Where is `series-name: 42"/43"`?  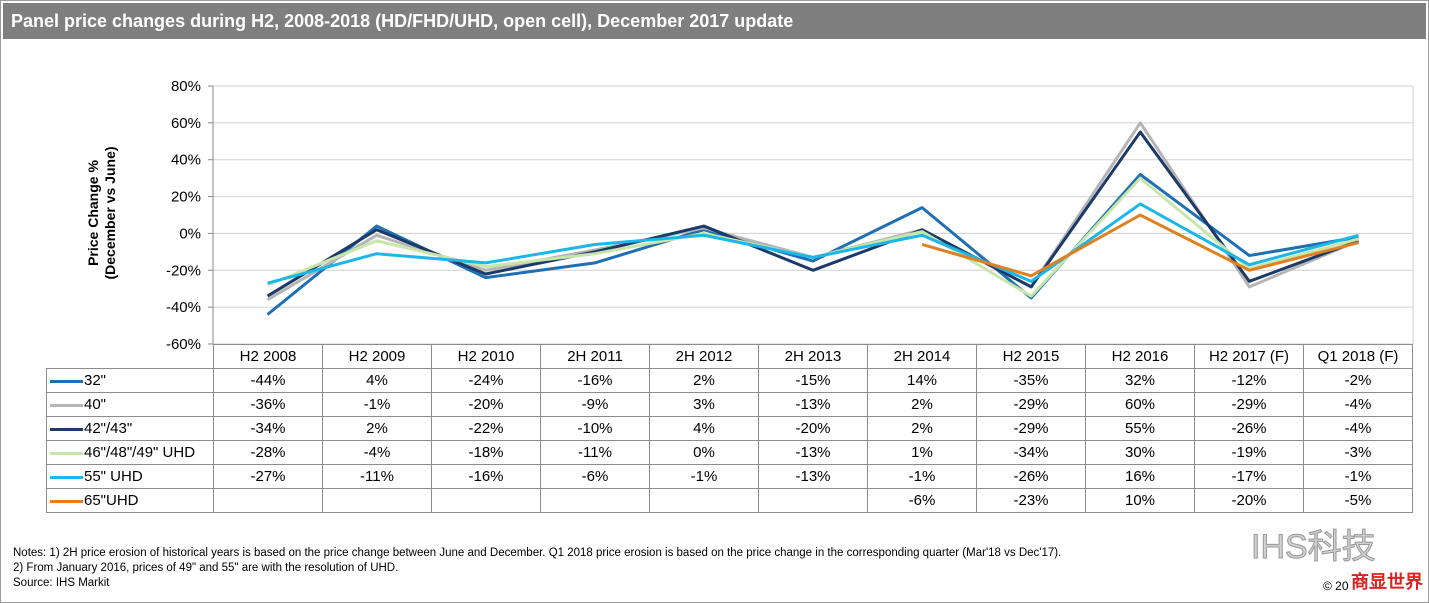
series-name: 42"/43" is located at coordinates (108, 428).